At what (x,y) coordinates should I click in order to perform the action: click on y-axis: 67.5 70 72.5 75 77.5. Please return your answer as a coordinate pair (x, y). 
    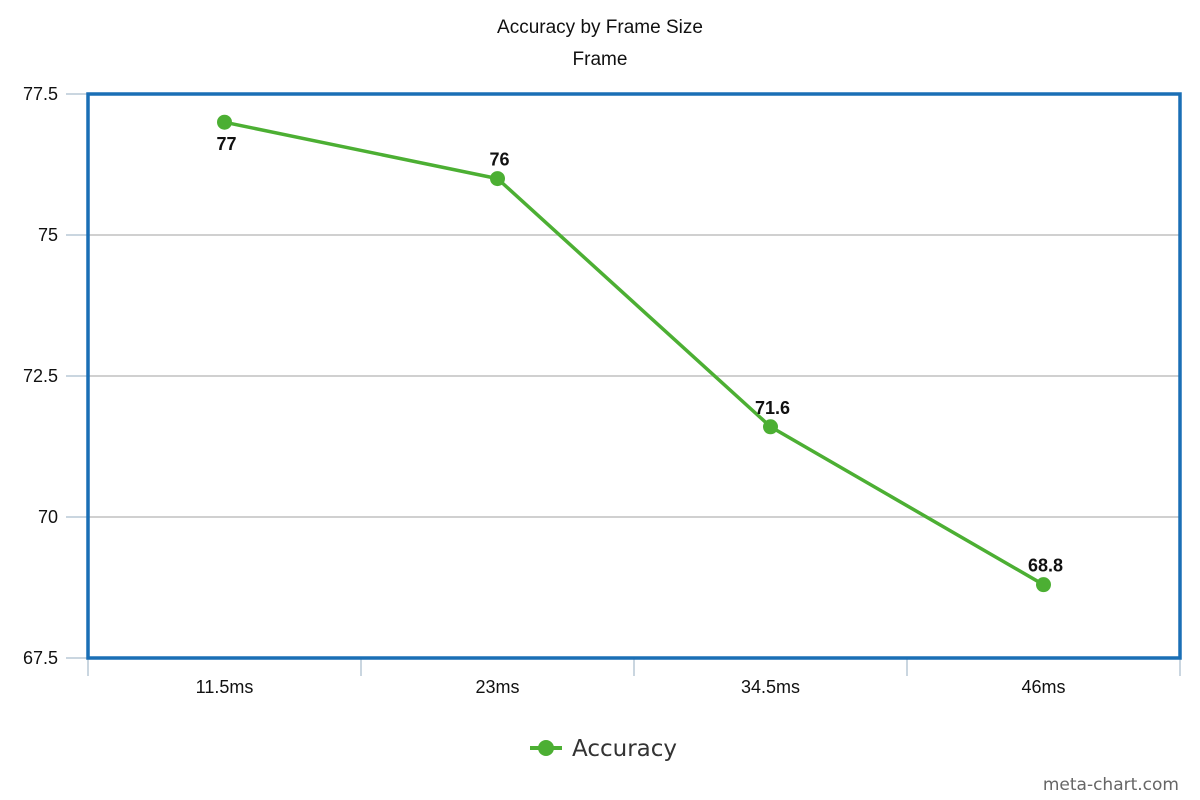
    Looking at the image, I should click on (55, 376).